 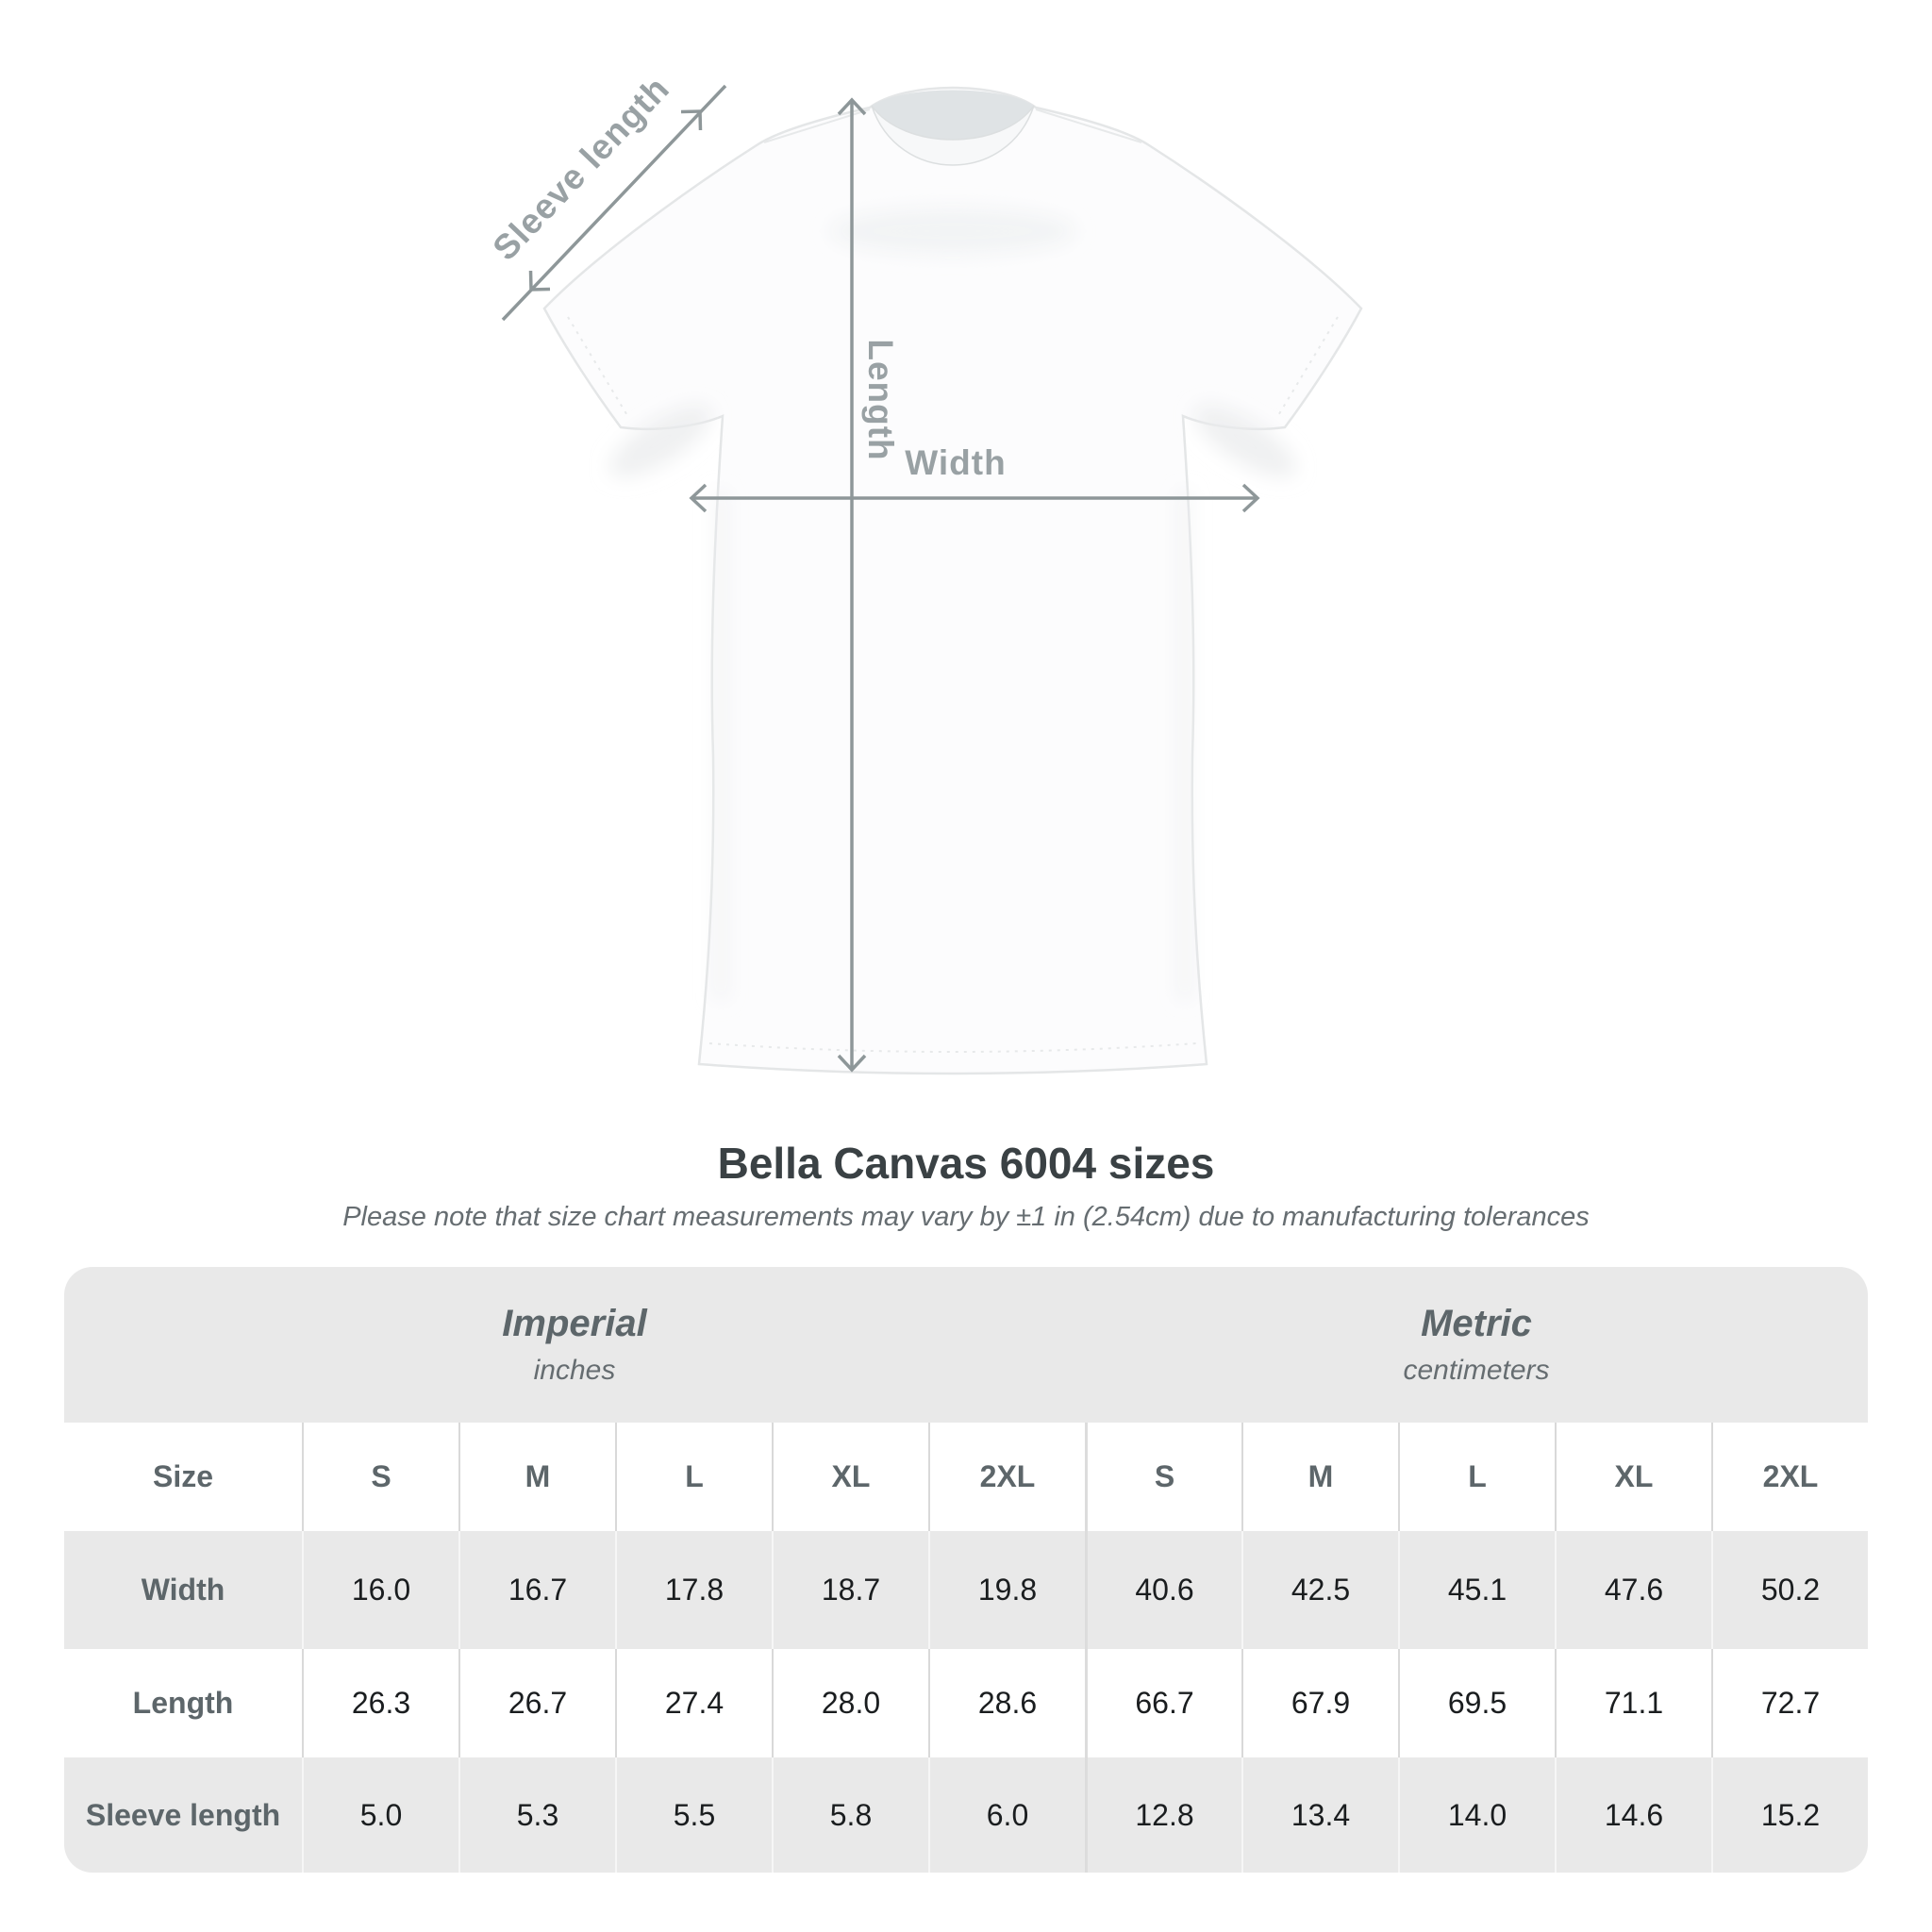 What do you see at coordinates (536, 1590) in the screenshot?
I see `value-cell: 16.7` at bounding box center [536, 1590].